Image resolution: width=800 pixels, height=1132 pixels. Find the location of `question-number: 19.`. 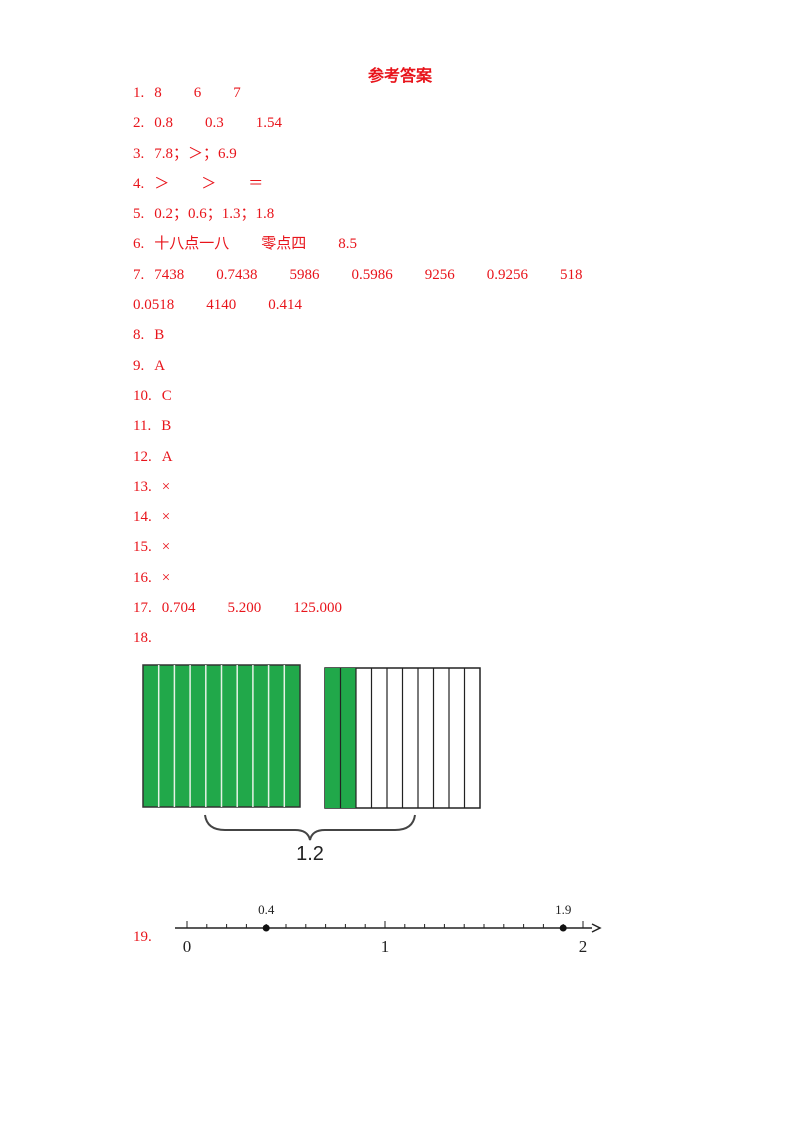

question-number: 19. is located at coordinates (142, 937).